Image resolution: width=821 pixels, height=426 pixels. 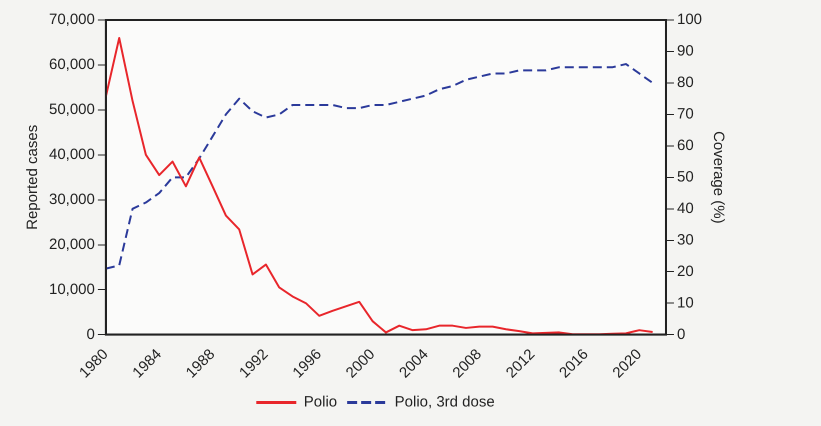 I want to click on y-axis-title: Reported cases, so click(x=33, y=177).